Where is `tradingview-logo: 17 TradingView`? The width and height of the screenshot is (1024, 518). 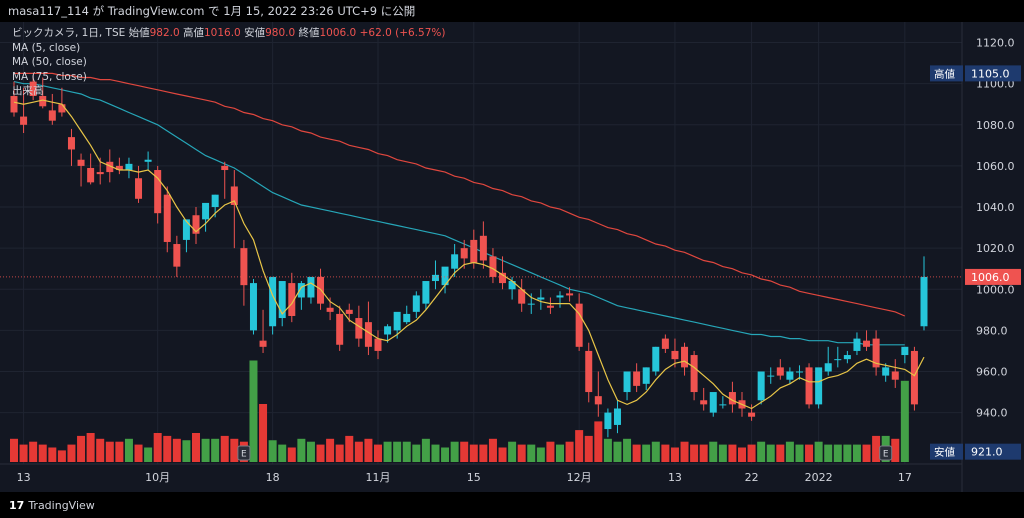 tradingview-logo: 17 TradingView is located at coordinates (52, 505).